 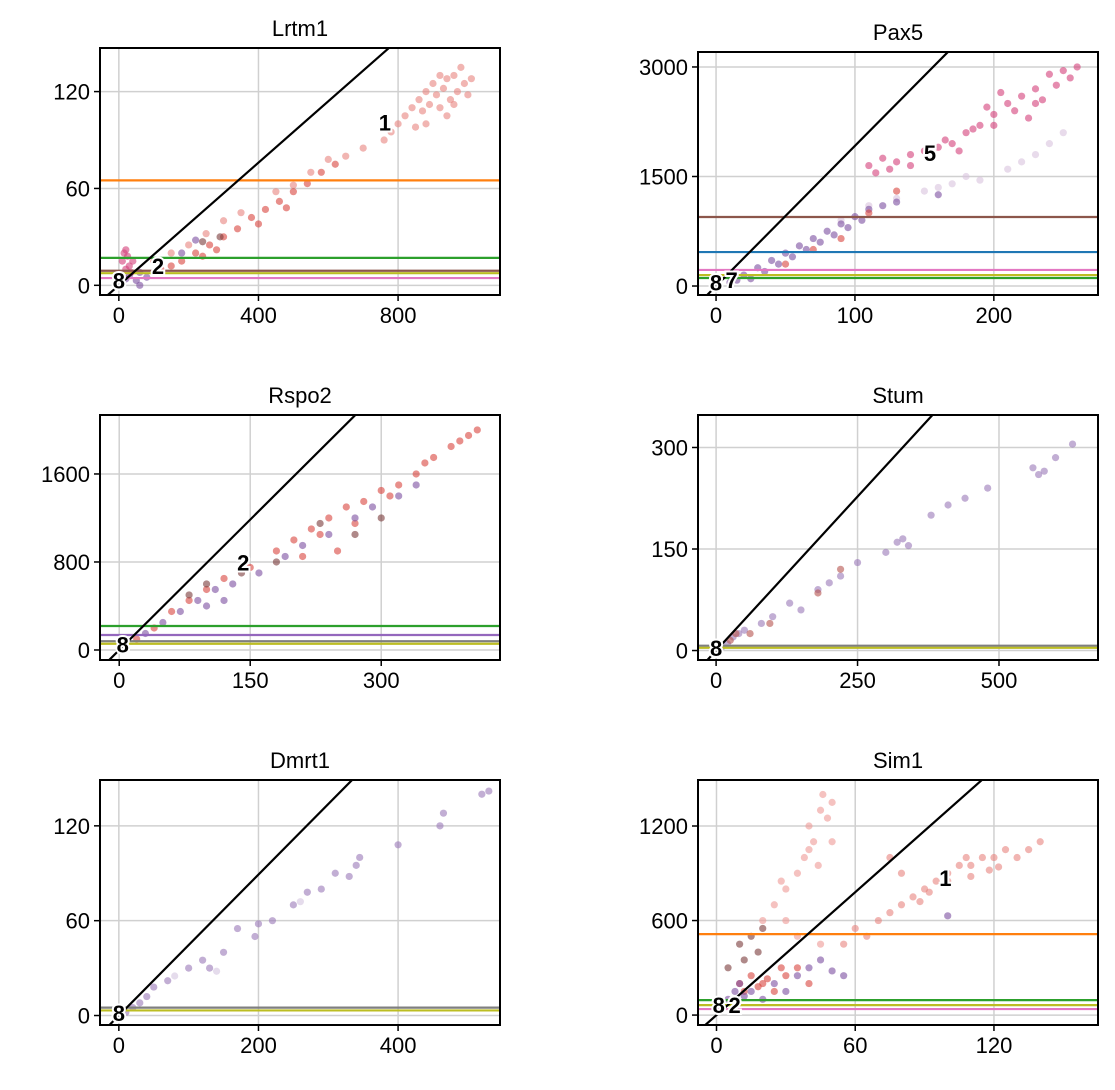 I want to click on panel-pax5: 8 7 5 0 100 200 0 1500 3000 Pax5, so click(x=869, y=174).